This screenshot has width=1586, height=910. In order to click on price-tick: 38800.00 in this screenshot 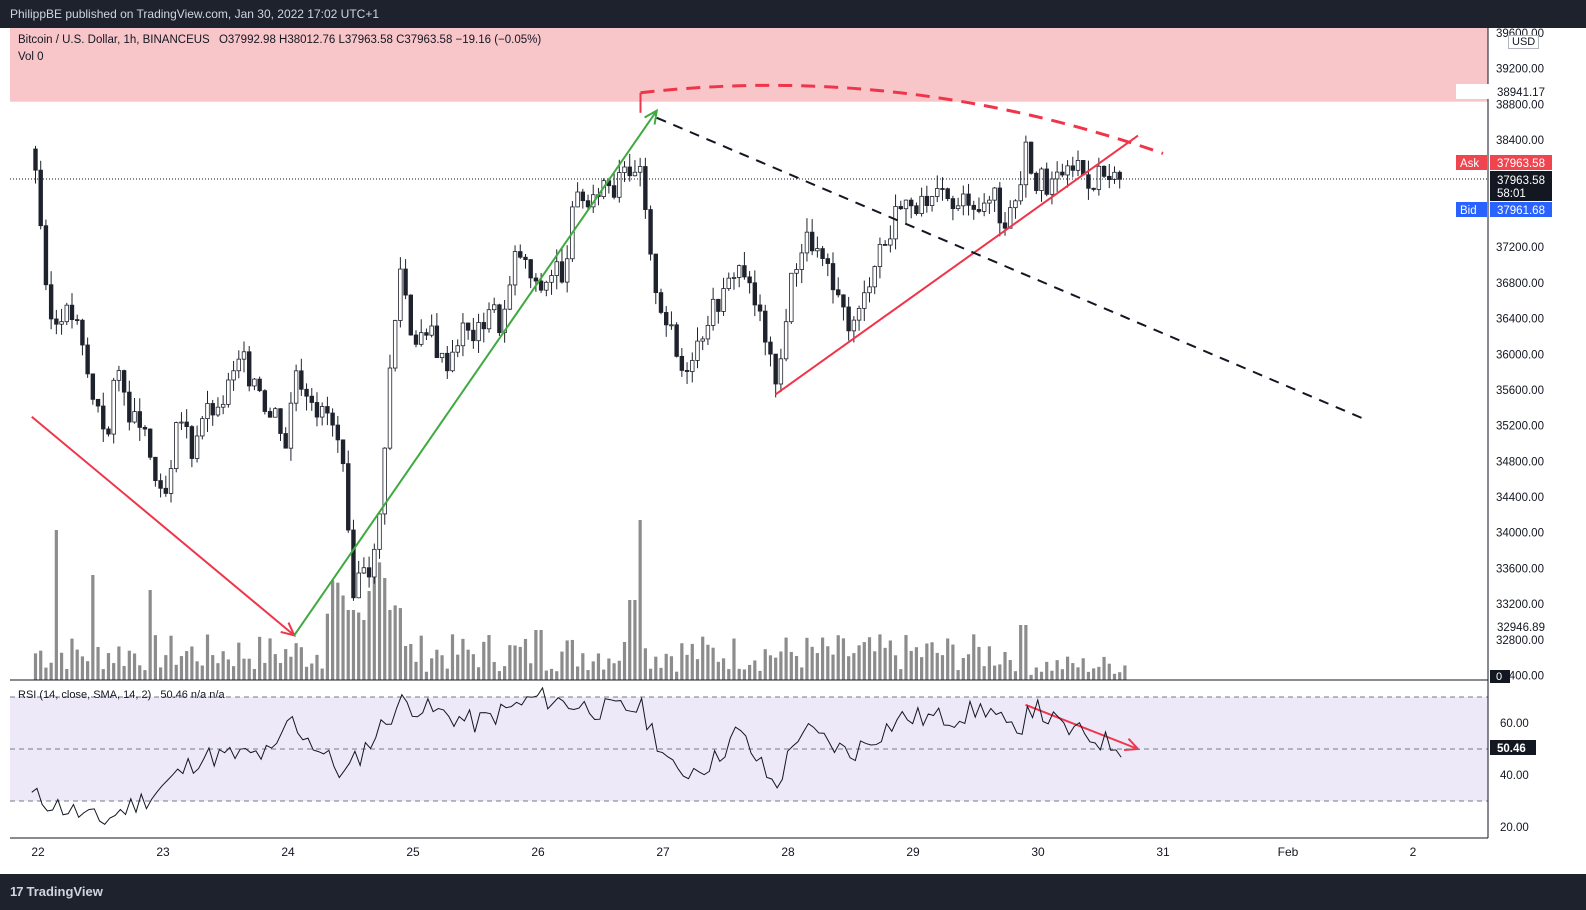, I will do `click(1520, 105)`.